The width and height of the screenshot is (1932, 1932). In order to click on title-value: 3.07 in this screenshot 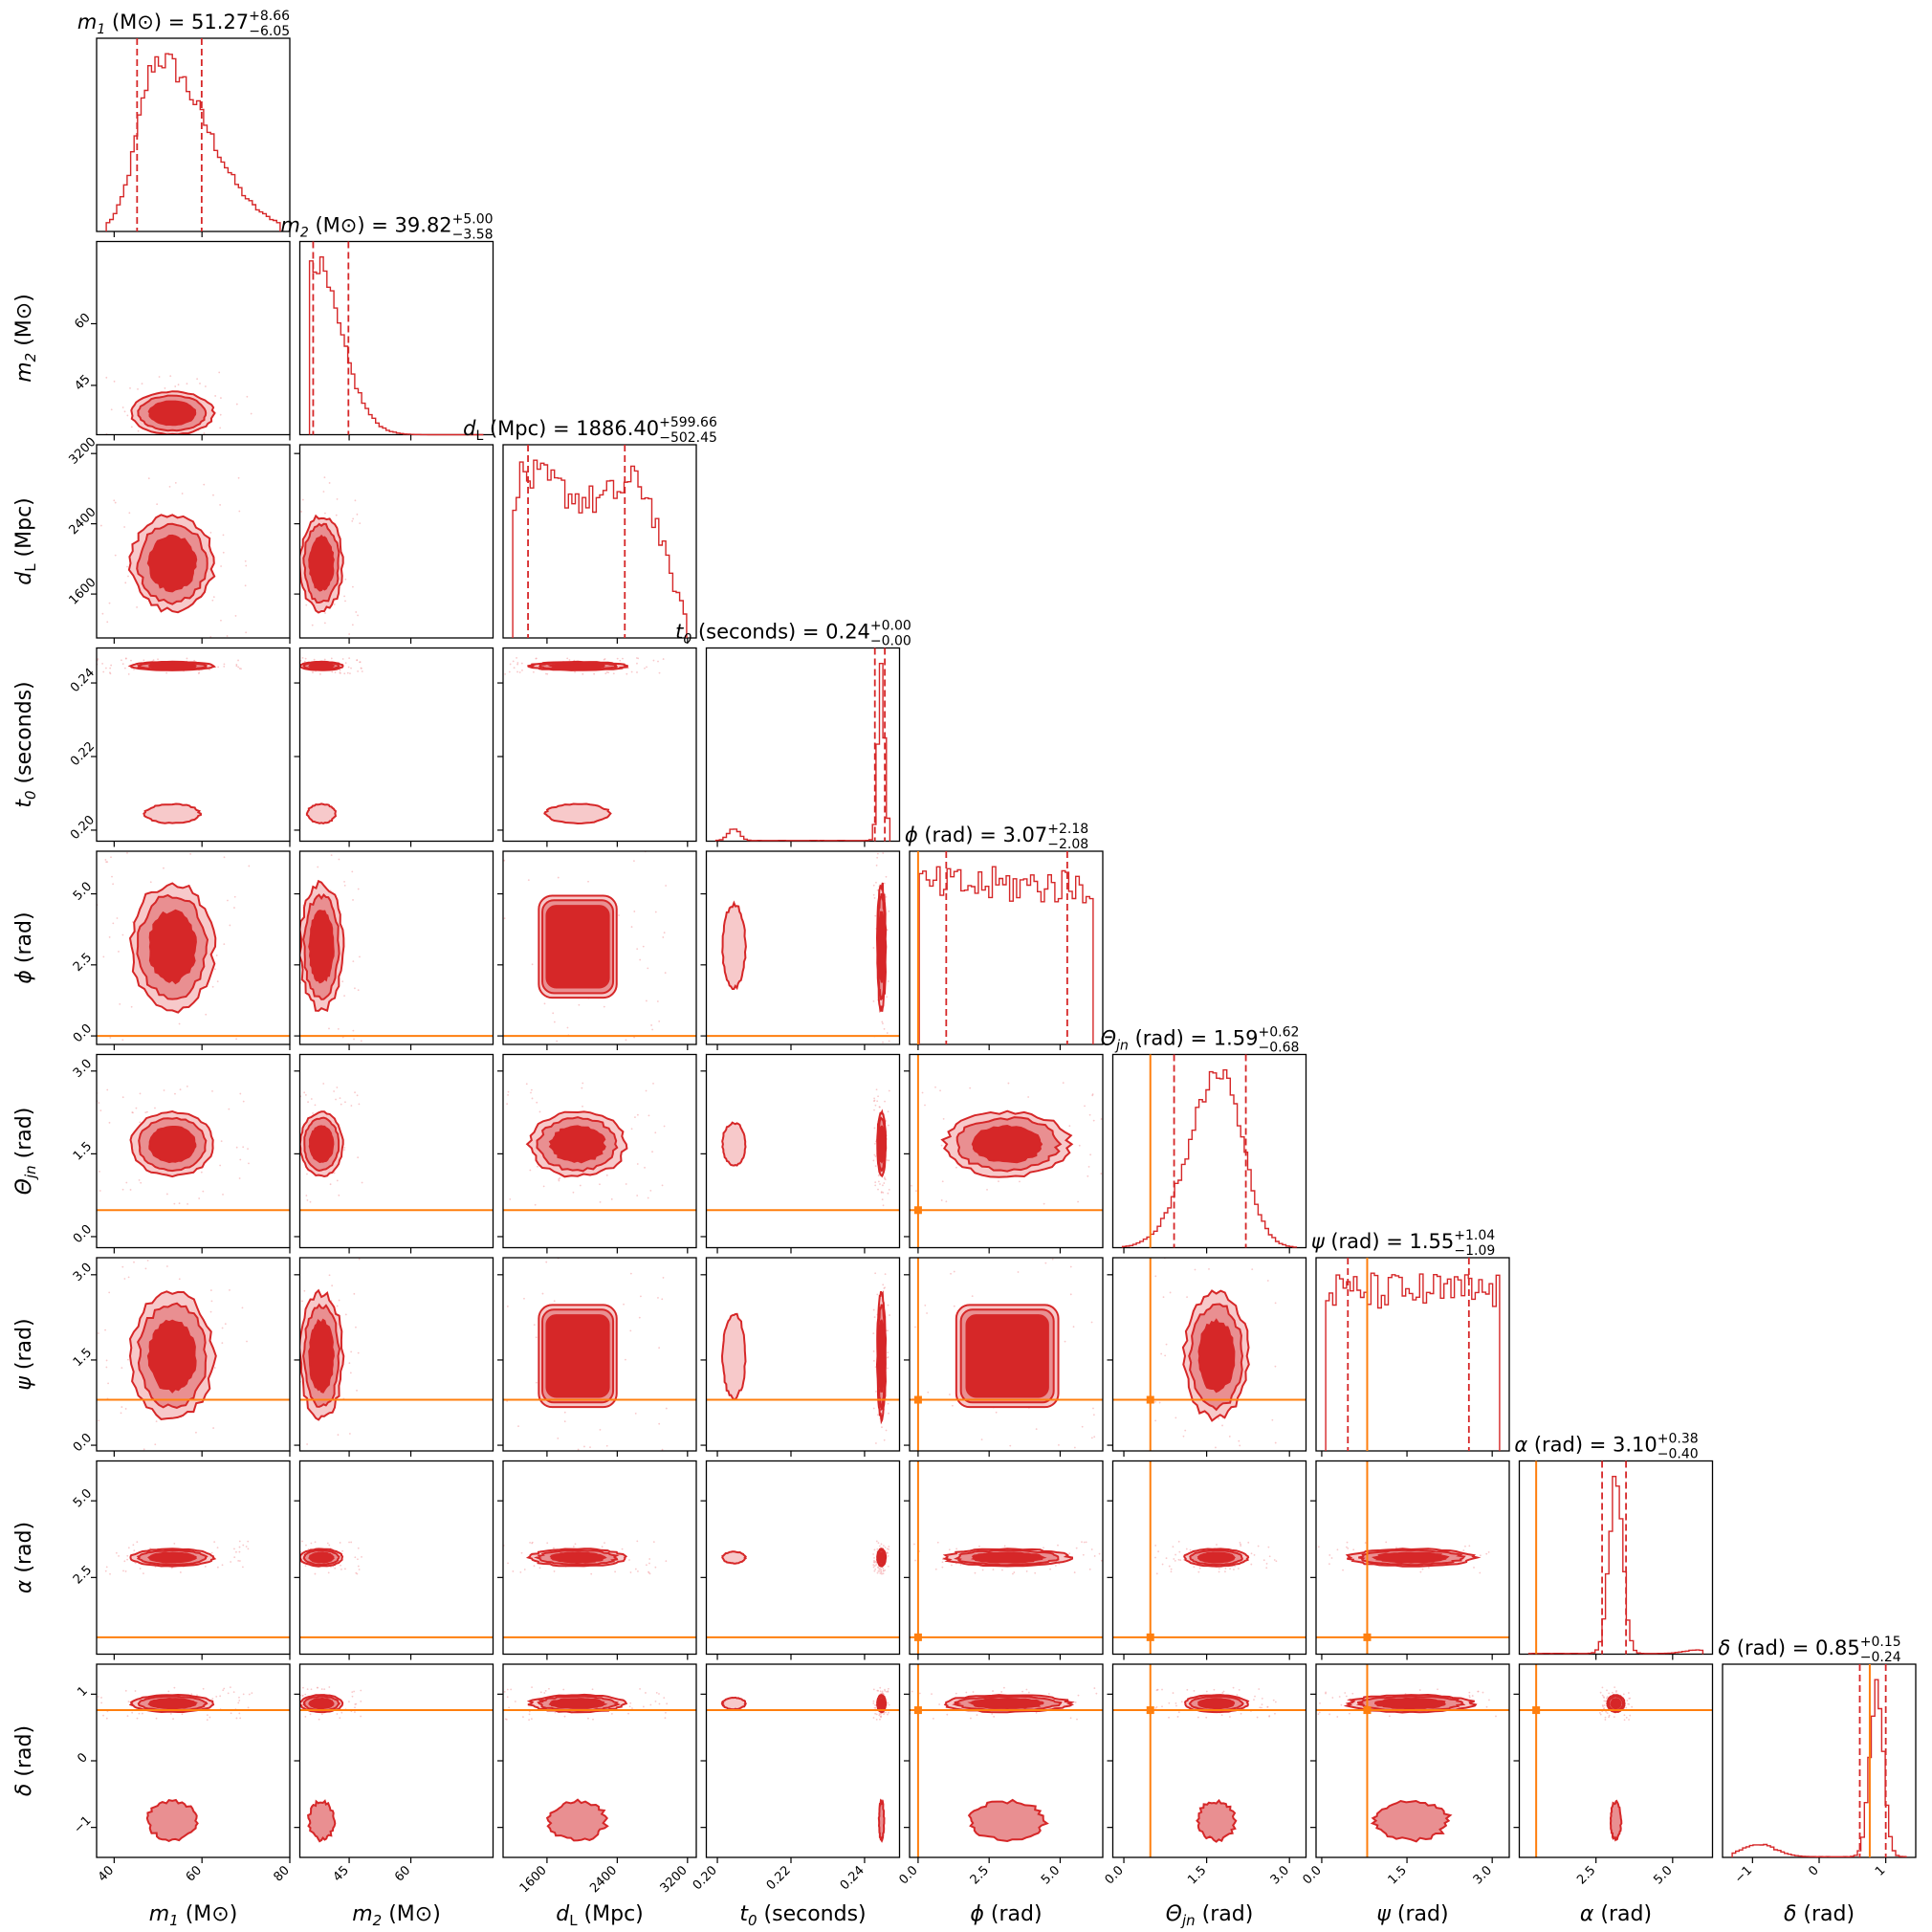, I will do `click(1025, 834)`.